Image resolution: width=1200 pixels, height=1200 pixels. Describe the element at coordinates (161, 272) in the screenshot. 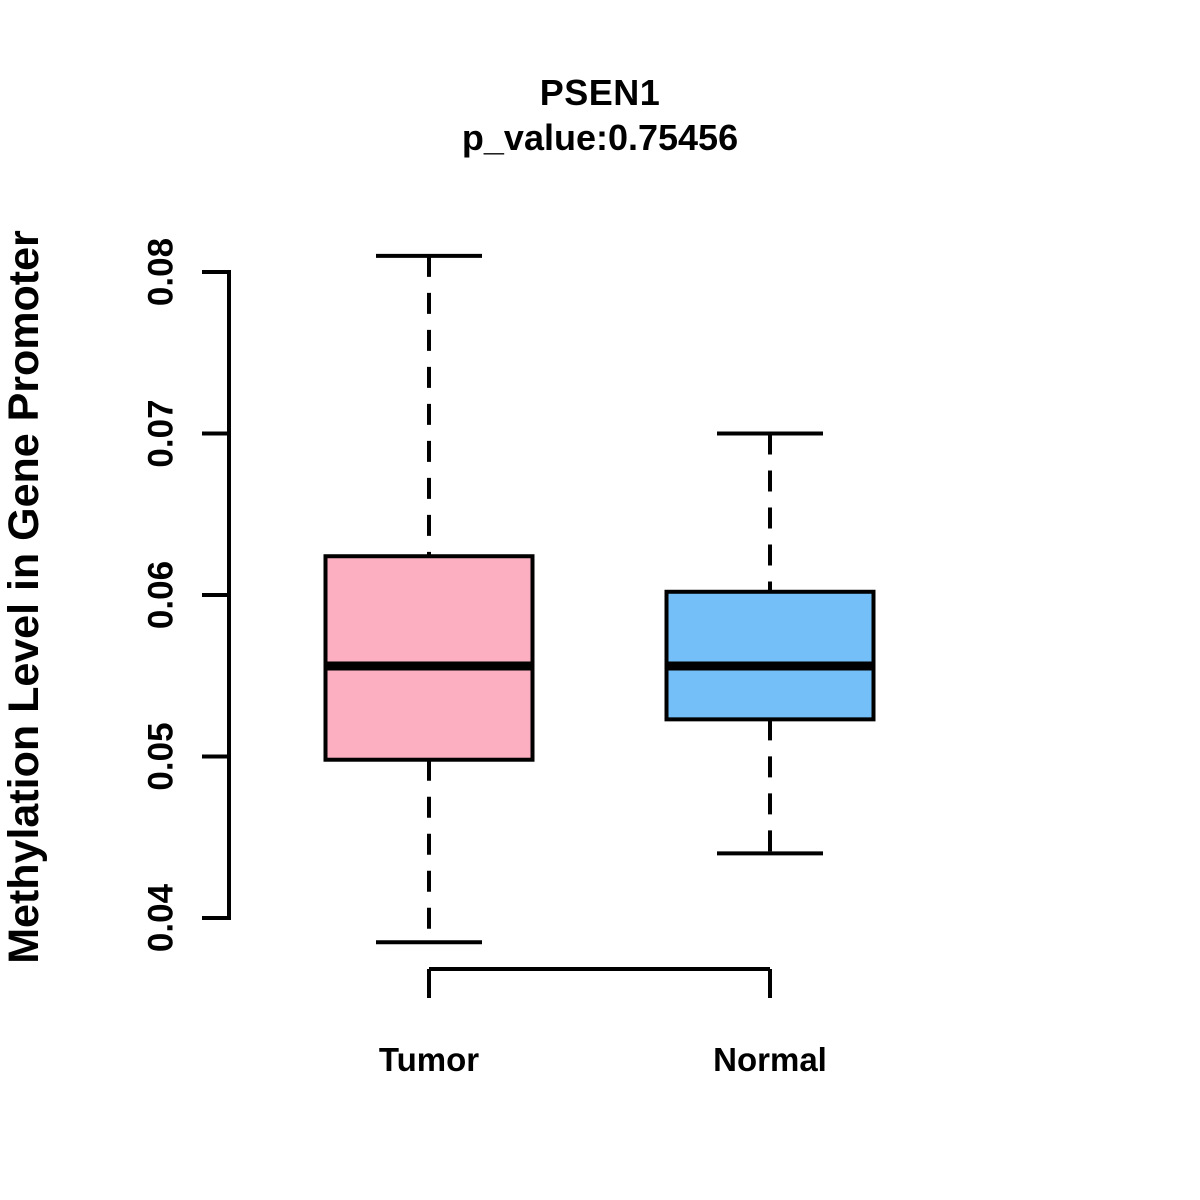

I see `y-tick-label: 0.08` at that location.